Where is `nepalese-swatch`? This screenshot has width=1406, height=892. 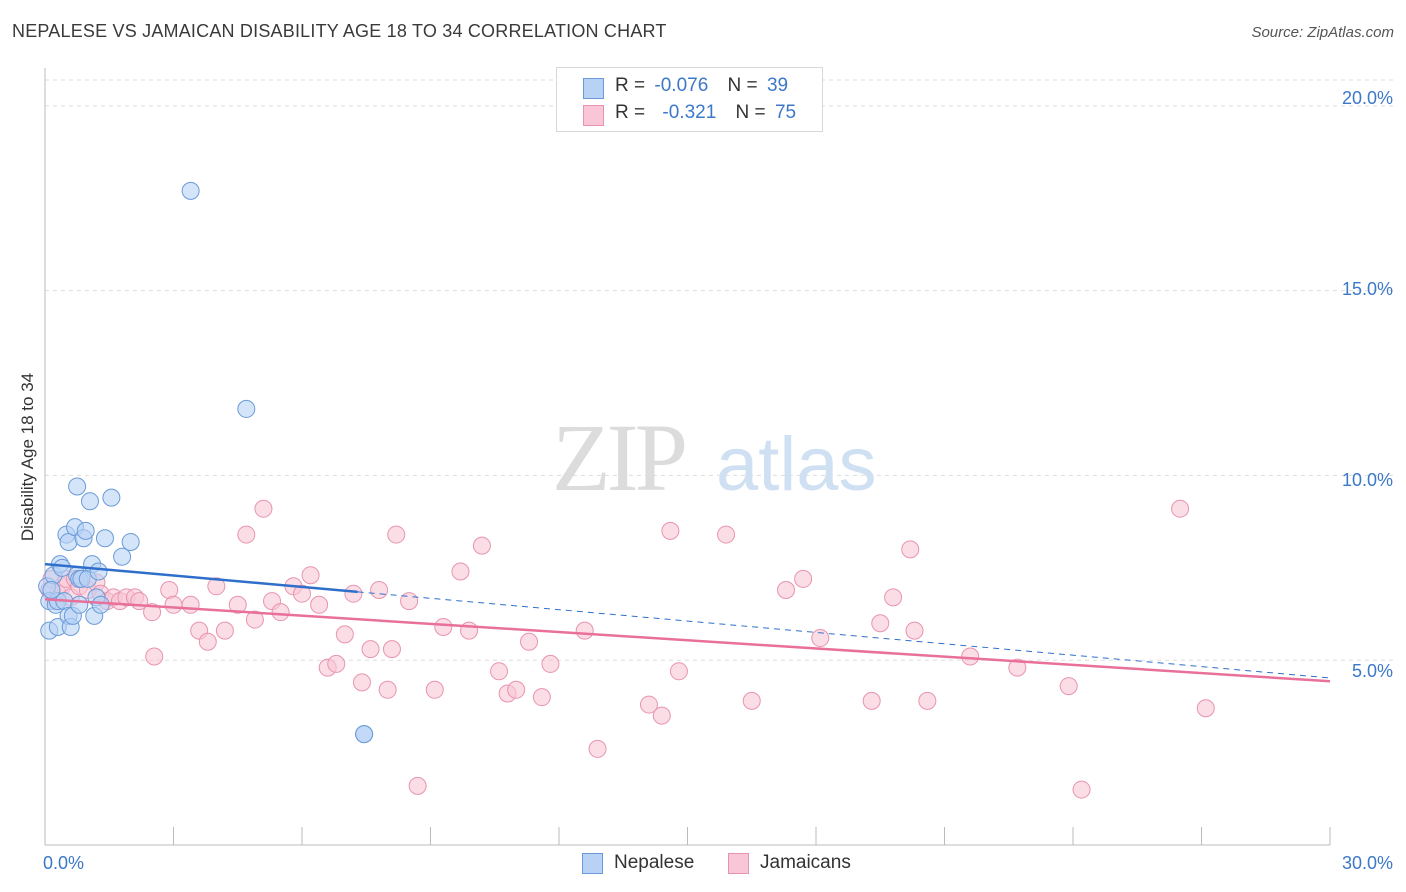
nepalese-swatch is located at coordinates (593, 88).